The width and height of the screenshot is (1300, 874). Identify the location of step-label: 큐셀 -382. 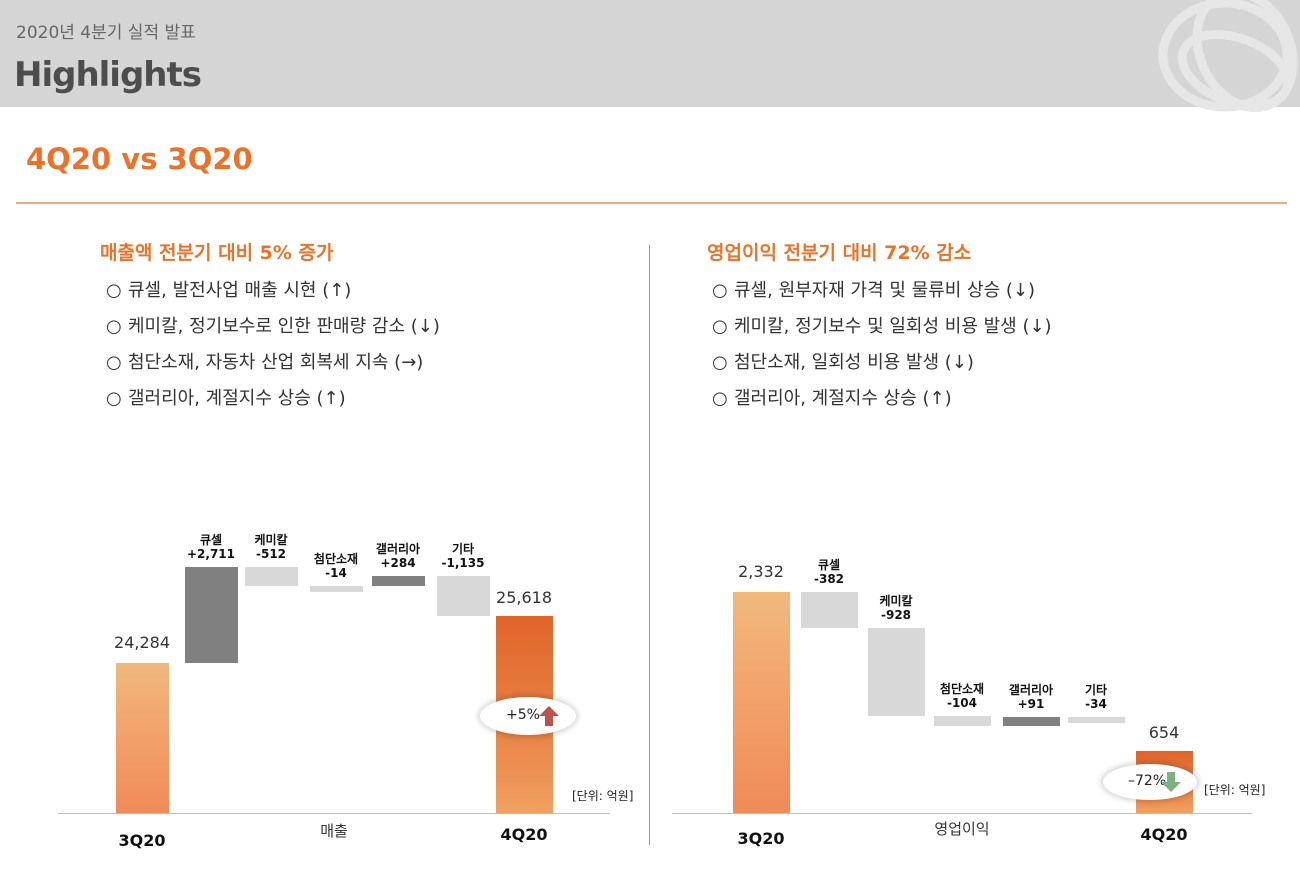
(829, 572).